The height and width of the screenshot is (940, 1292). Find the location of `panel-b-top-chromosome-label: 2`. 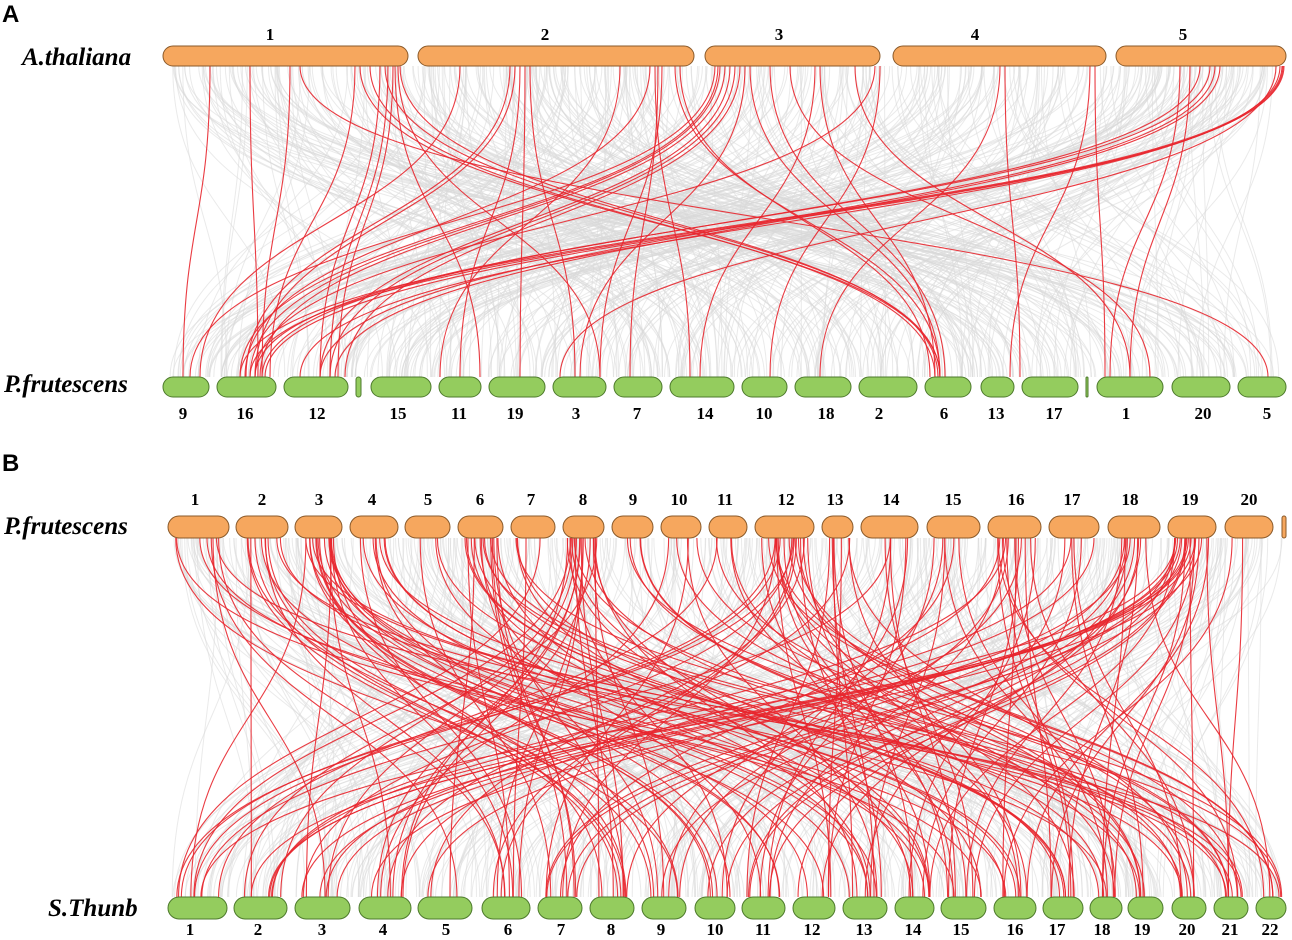

panel-b-top-chromosome-label: 2 is located at coordinates (262, 499).